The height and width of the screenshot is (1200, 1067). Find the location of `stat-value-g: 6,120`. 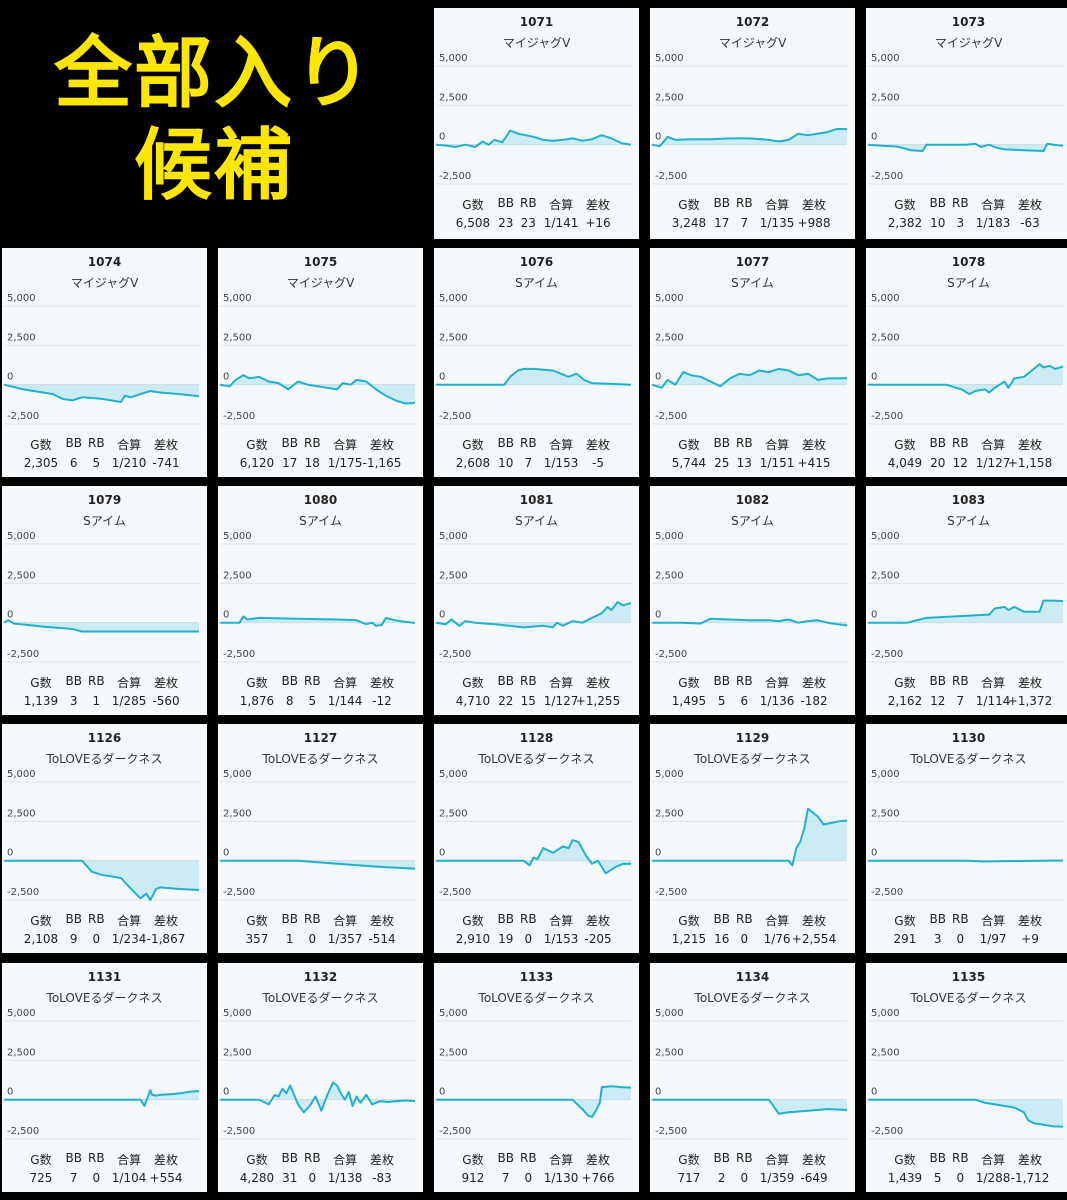

stat-value-g: 6,120 is located at coordinates (257, 463).